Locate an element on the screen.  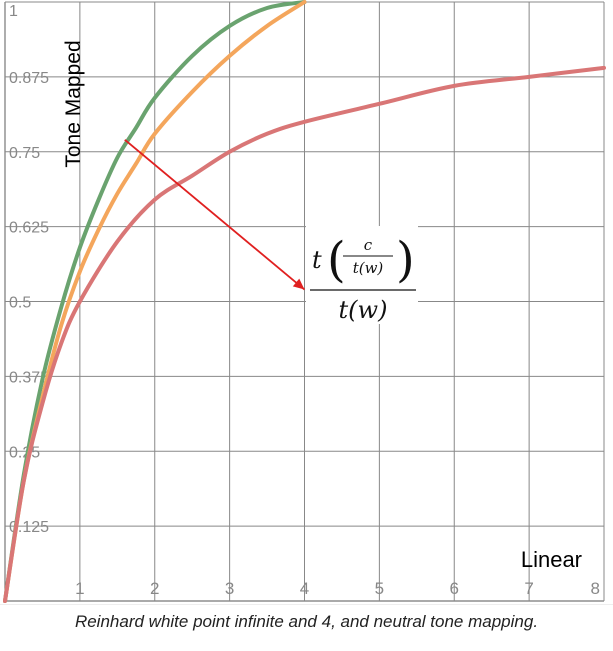
x-tick-label: 4 is located at coordinates (304, 588).